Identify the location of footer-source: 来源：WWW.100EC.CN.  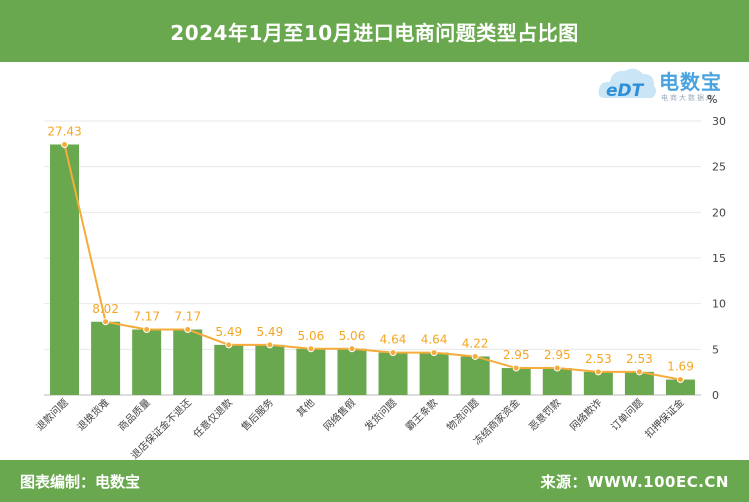
(634, 482).